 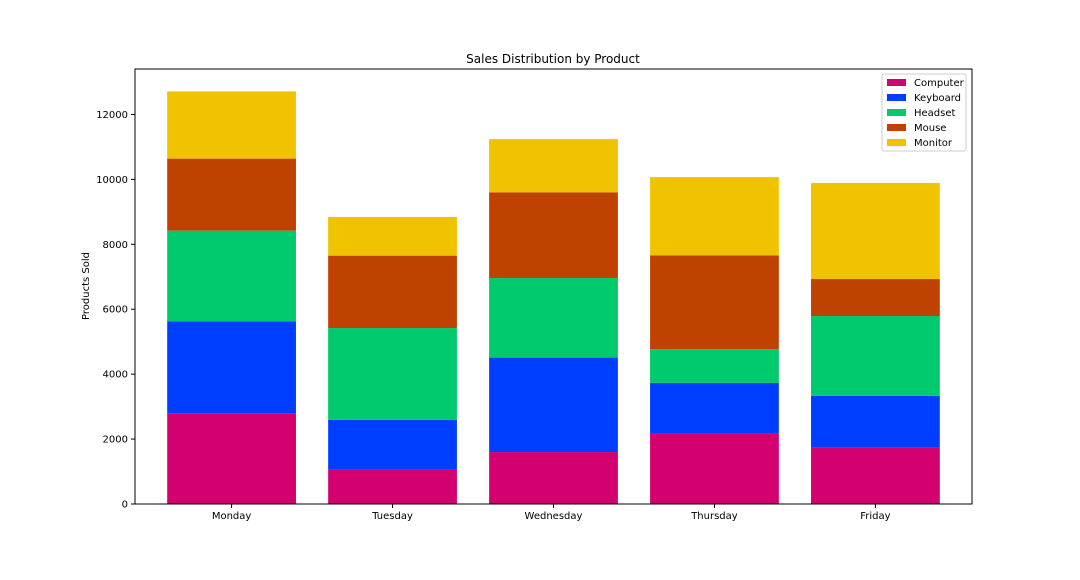 What do you see at coordinates (714, 468) in the screenshot?
I see `bar-computer-thursday` at bounding box center [714, 468].